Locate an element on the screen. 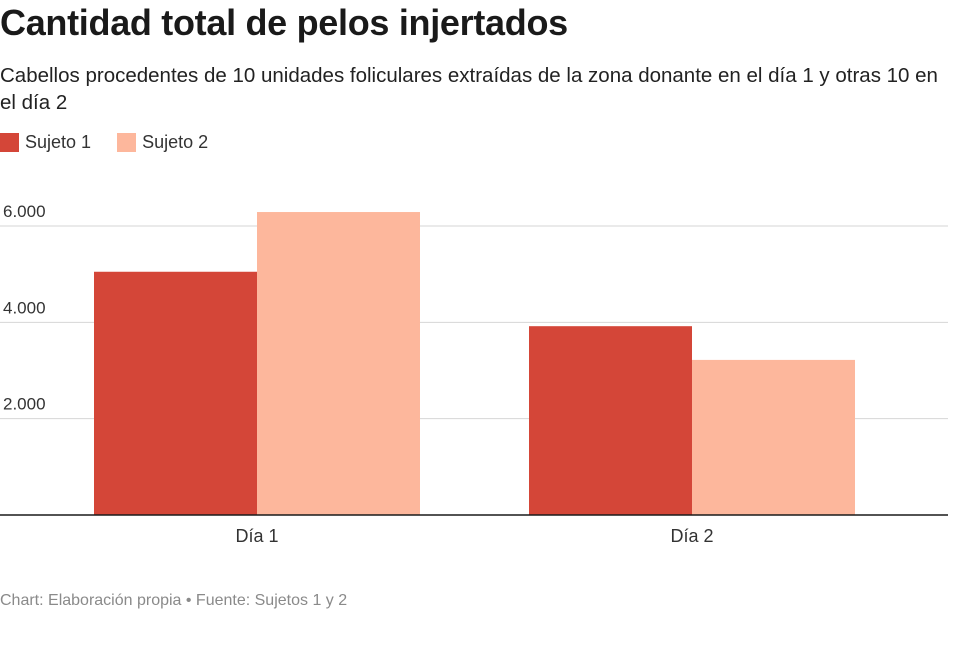  y-tick-label-2: 6.000 is located at coordinates (24, 211).